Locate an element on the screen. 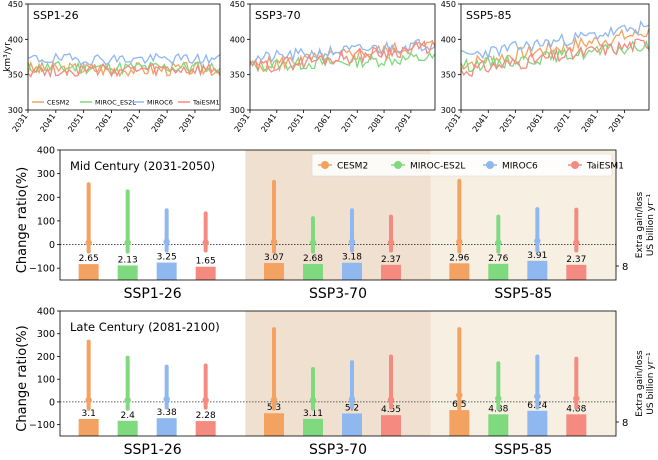 Image resolution: width=658 pixels, height=460 pixels. timeseries-legend: CESM2 MIROC_ES2L MIROC6 TaiESM1 is located at coordinates (126, 103).